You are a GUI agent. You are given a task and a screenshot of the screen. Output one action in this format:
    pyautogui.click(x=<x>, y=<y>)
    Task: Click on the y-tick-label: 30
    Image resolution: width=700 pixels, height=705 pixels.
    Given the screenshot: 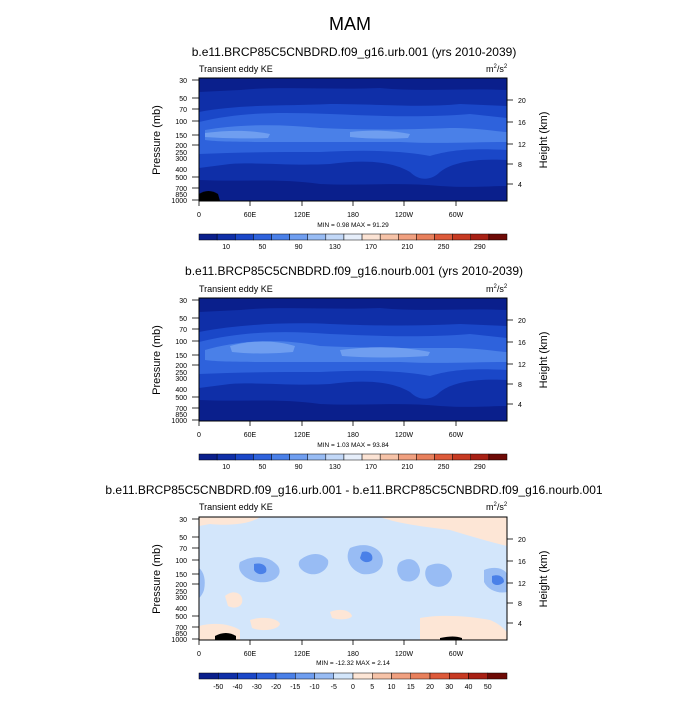 What is the action you would take?
    pyautogui.click(x=183, y=81)
    